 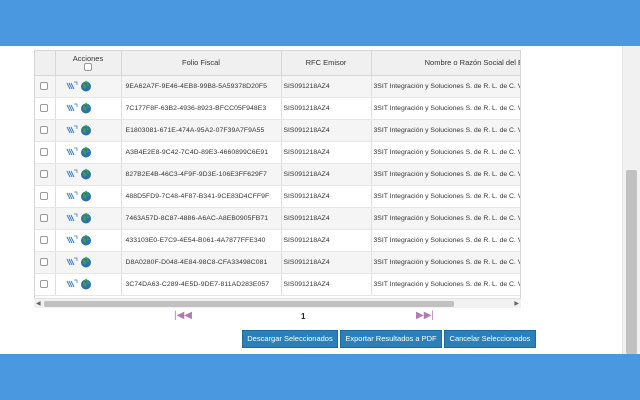 What do you see at coordinates (249, 304) in the screenshot?
I see `horizontal-scrollbar-thumb` at bounding box center [249, 304].